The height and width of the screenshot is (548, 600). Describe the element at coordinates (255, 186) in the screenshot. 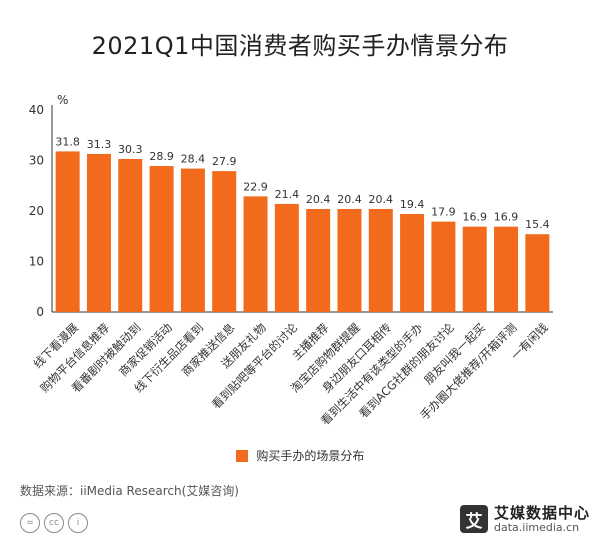

I see `bar-value-label: 22.9` at that location.